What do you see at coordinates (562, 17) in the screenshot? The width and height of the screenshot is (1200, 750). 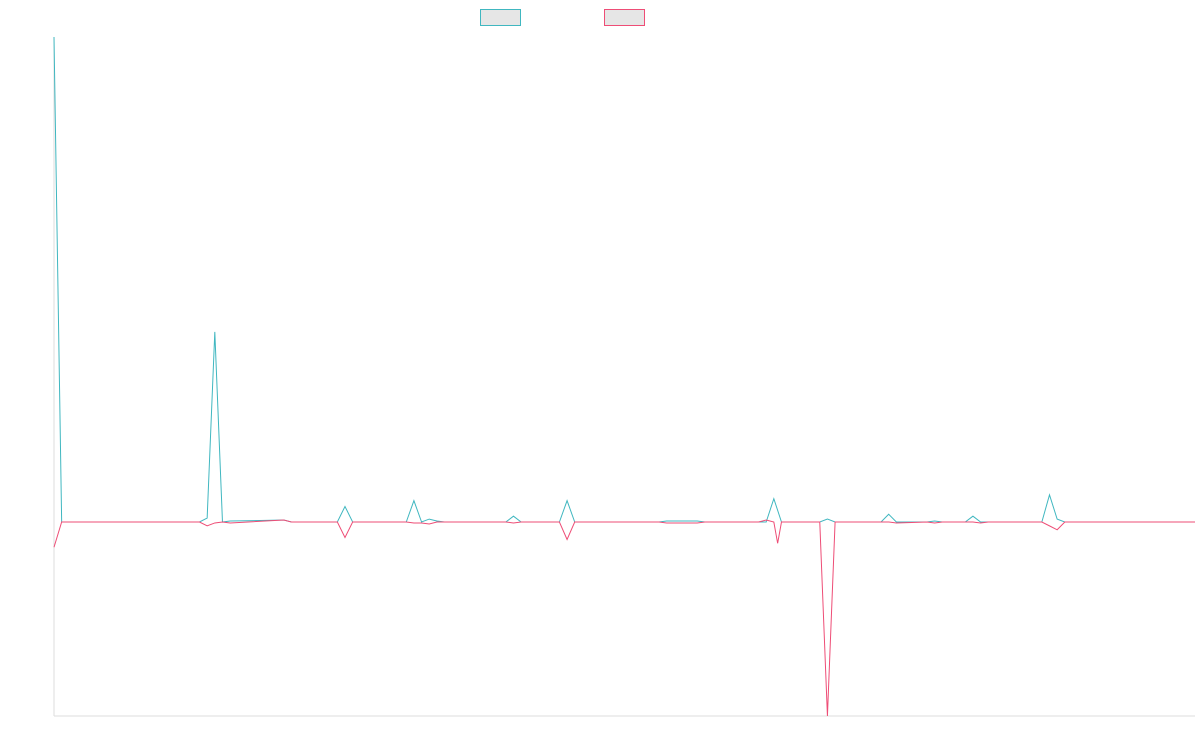 I see `legend` at bounding box center [562, 17].